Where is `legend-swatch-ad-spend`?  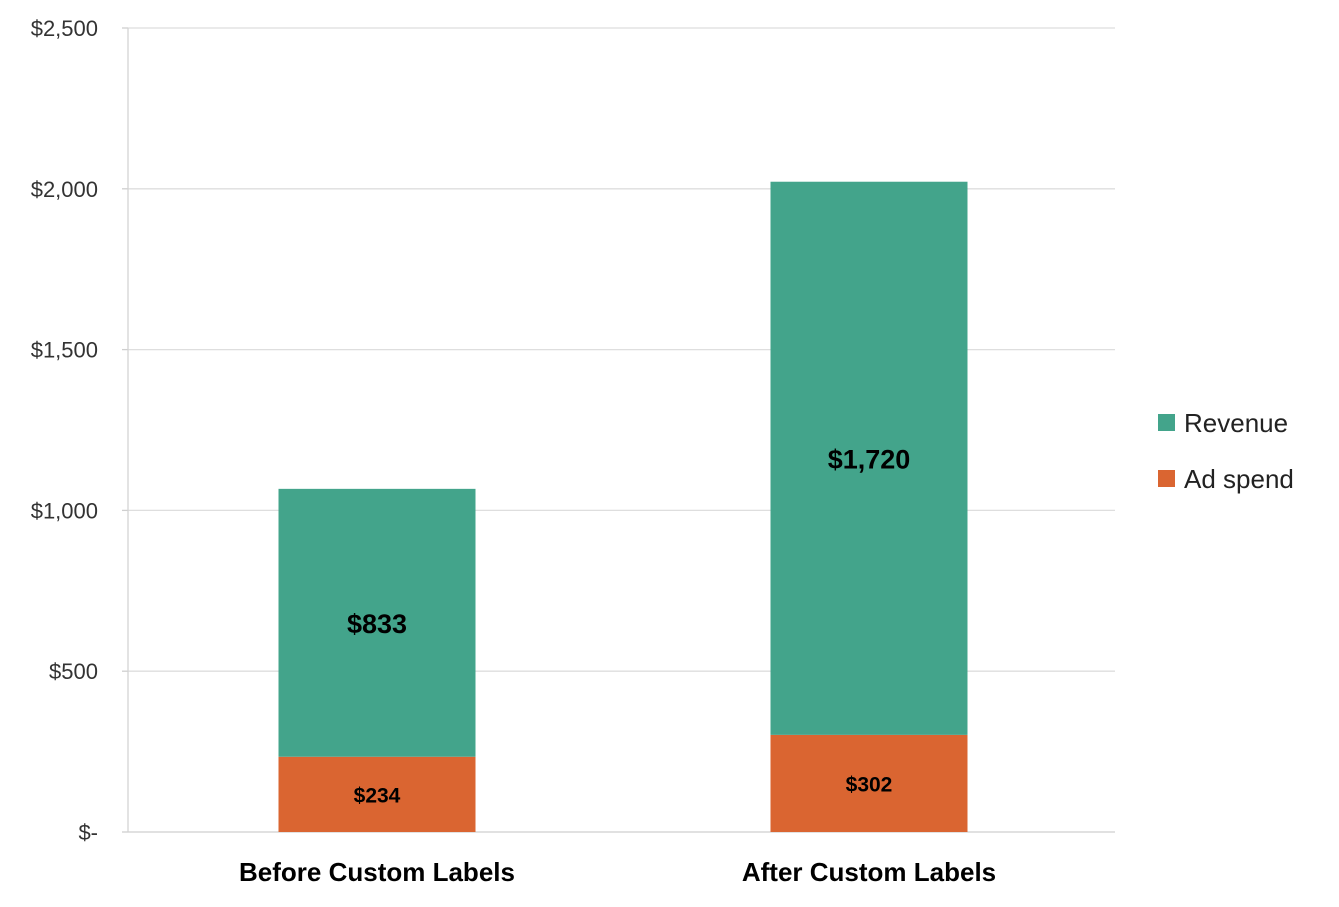
legend-swatch-ad-spend is located at coordinates (1166, 478).